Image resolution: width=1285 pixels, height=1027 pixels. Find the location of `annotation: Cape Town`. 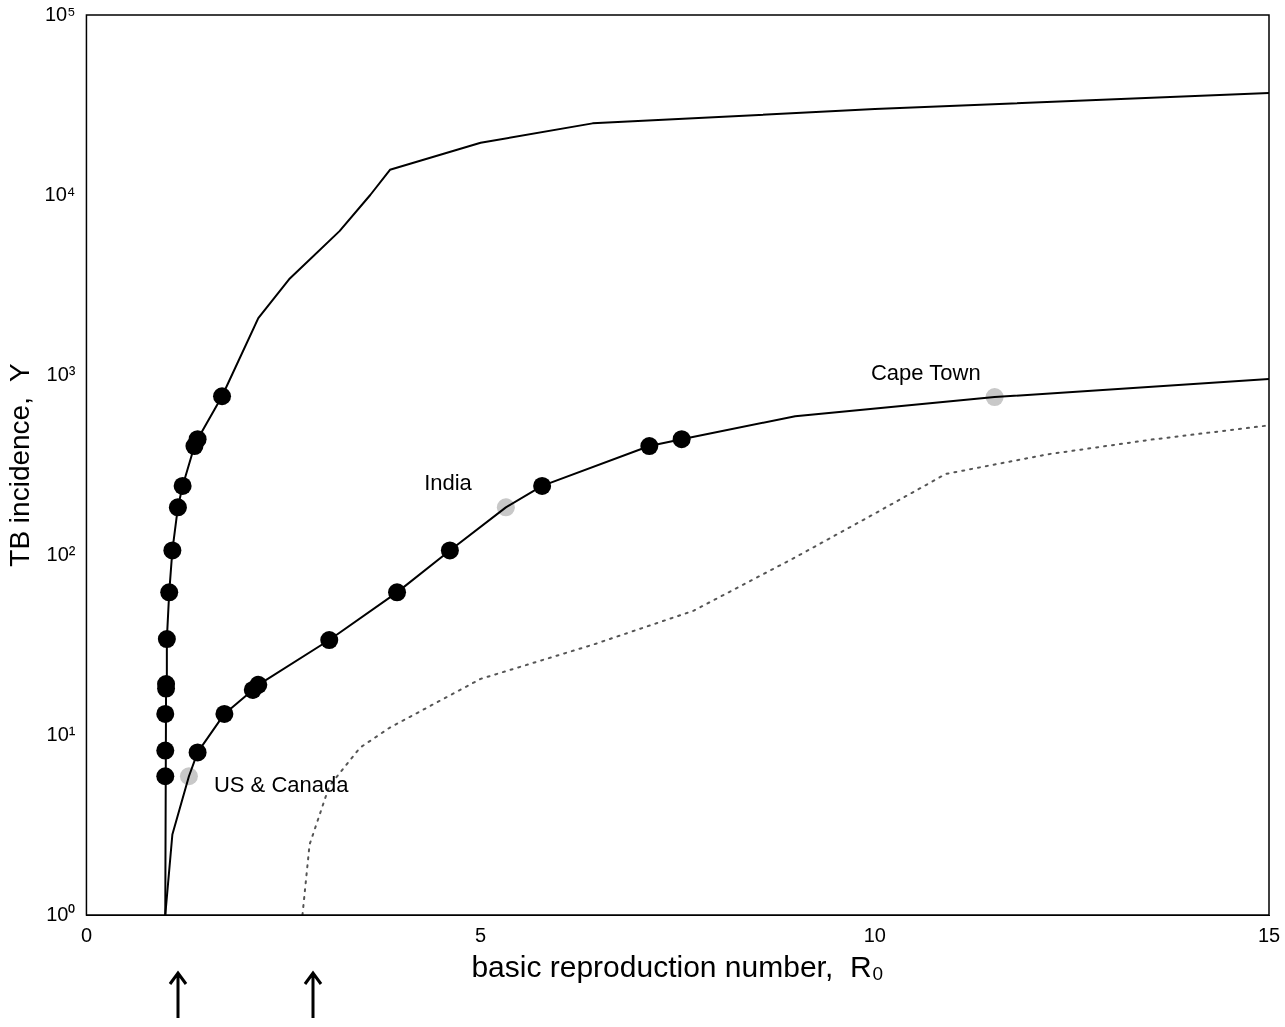

annotation: Cape Town is located at coordinates (925, 373).